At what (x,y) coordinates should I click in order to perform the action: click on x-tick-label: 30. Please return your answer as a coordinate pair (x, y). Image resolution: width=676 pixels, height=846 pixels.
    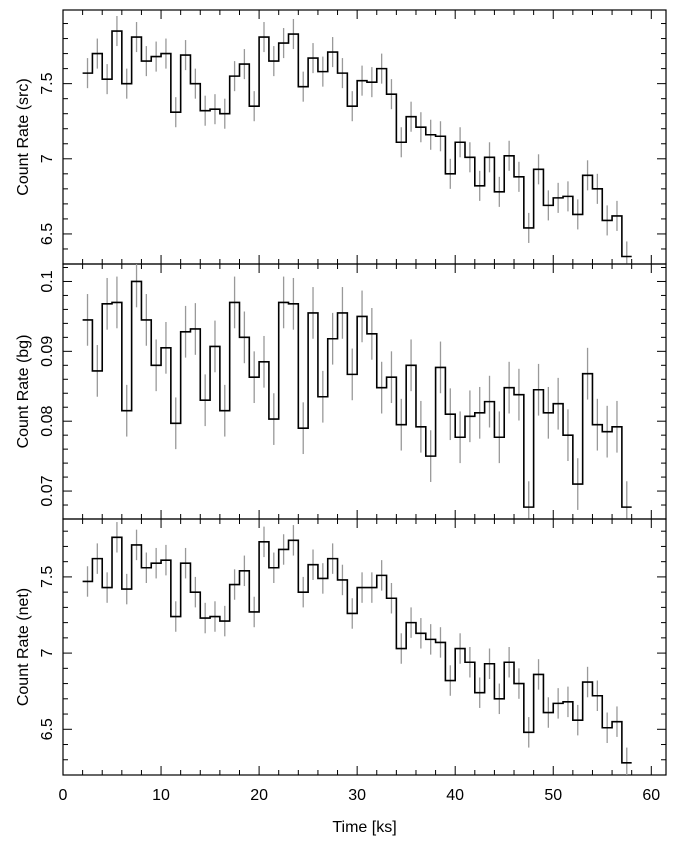
    Looking at the image, I should click on (357, 795).